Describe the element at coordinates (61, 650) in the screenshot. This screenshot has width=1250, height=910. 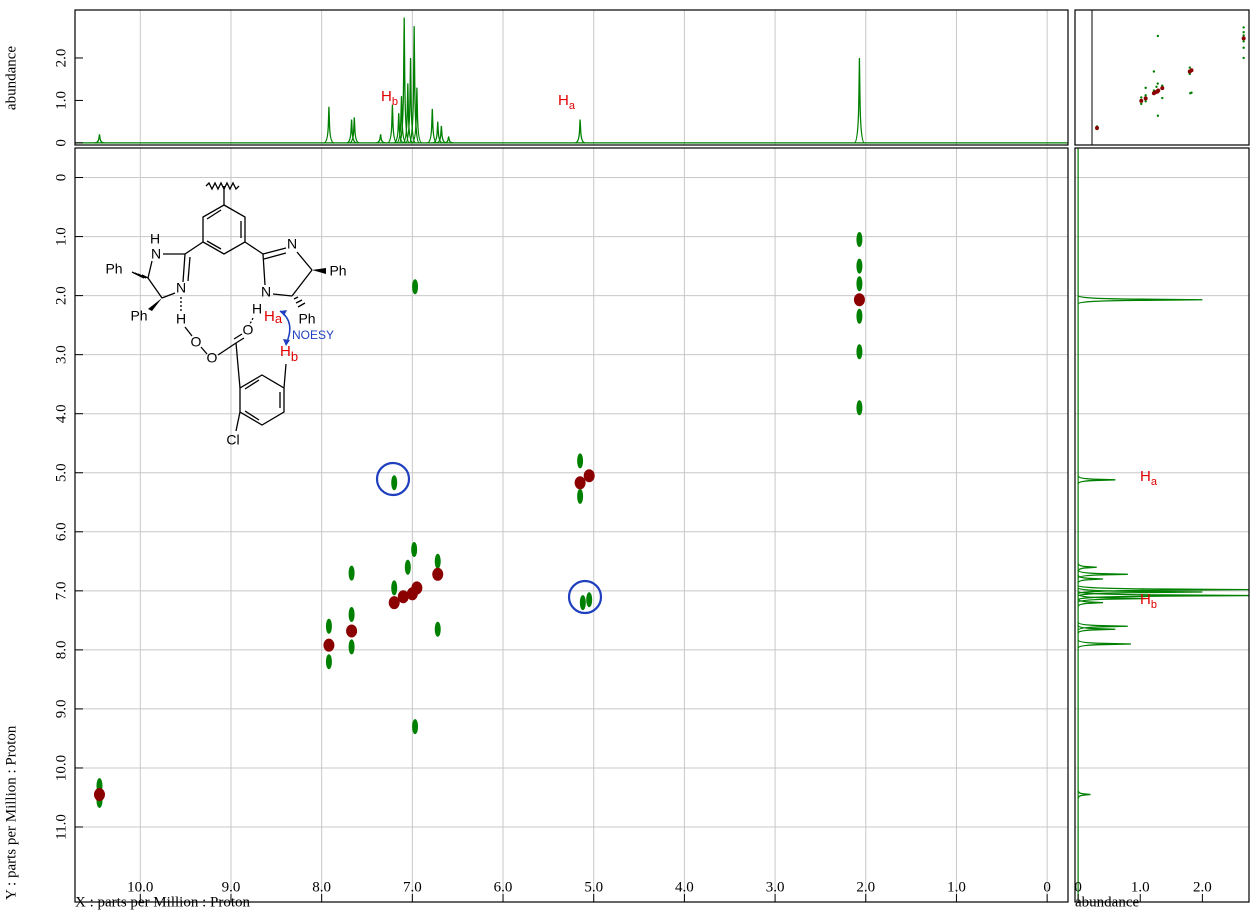
I see `y-tick-label: 8.0` at that location.